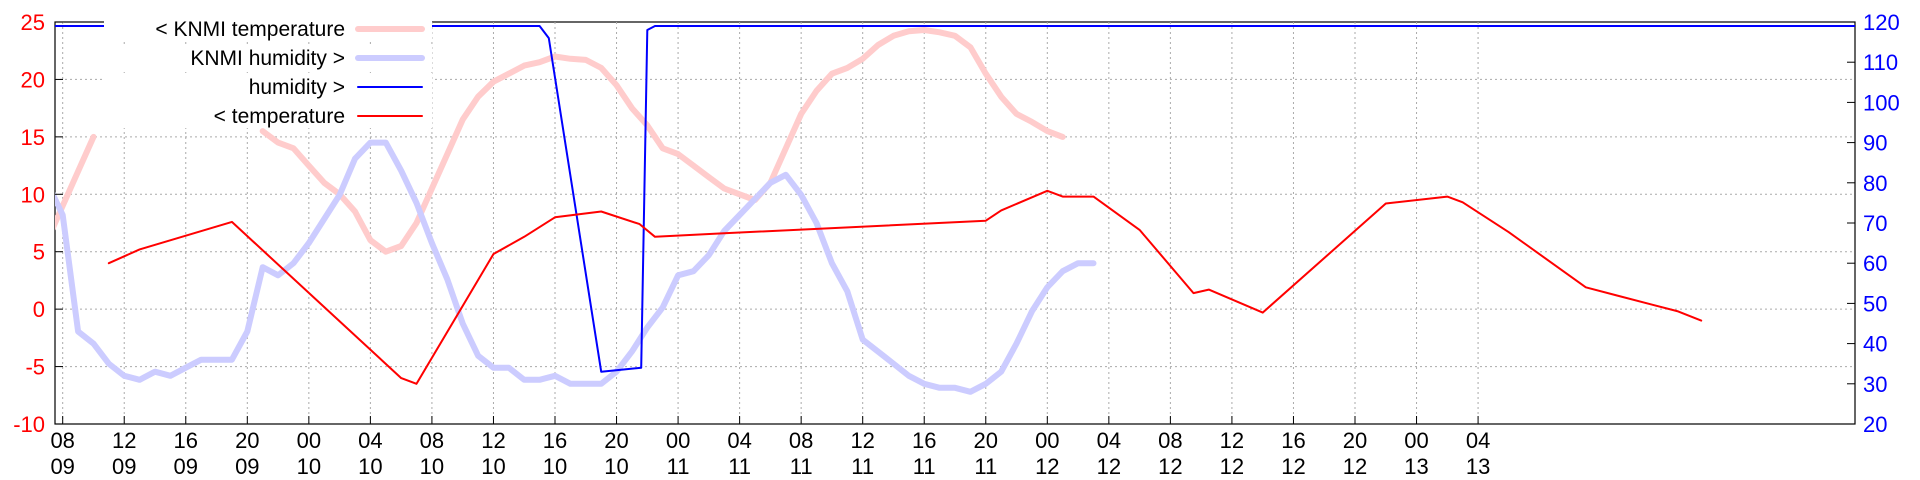 The width and height of the screenshot is (1920, 480). I want to click on legend-label: humidity >, so click(297, 87).